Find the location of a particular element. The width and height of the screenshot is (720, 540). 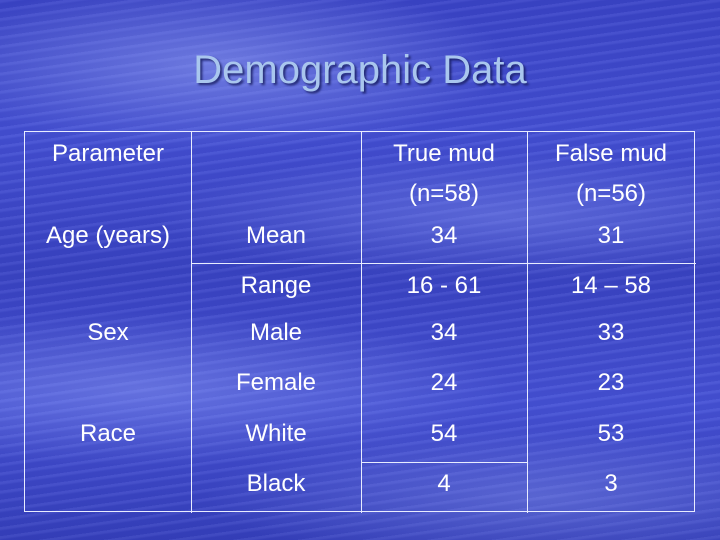

false-mud-value: 53 is located at coordinates (611, 433).